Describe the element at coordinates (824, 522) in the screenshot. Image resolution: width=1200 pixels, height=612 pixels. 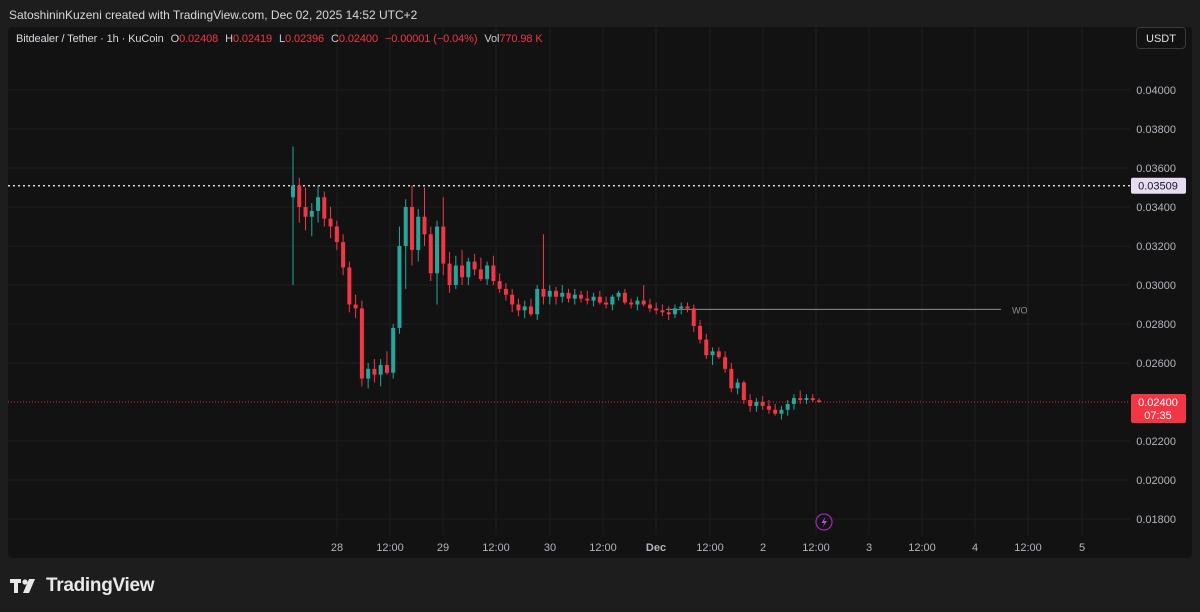
I see `event-marker` at that location.